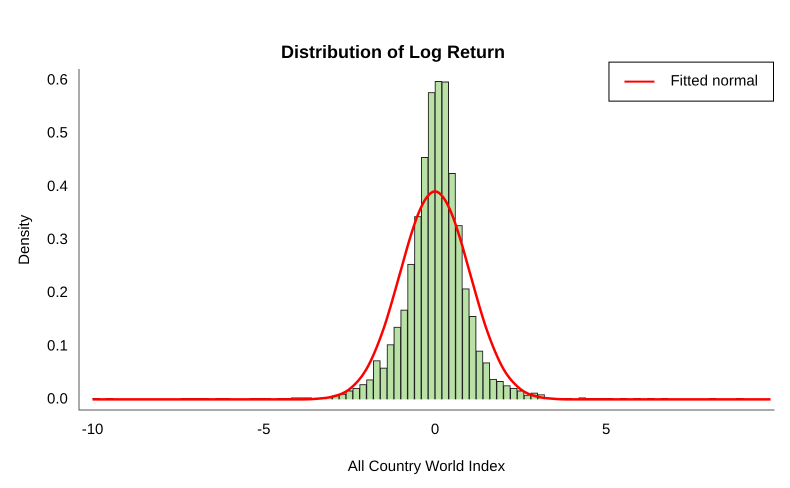 The height and width of the screenshot is (488, 790). Describe the element at coordinates (57, 345) in the screenshot. I see `y-tick-label: 0.1` at that location.